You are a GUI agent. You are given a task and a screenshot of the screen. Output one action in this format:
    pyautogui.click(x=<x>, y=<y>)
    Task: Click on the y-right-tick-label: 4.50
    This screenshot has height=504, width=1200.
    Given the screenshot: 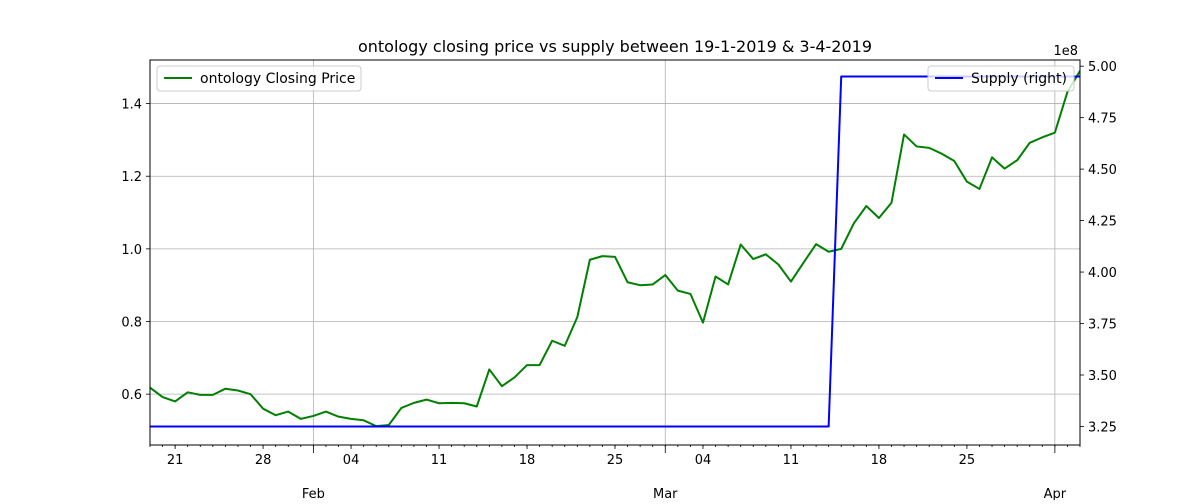 What is the action you would take?
    pyautogui.click(x=1102, y=170)
    